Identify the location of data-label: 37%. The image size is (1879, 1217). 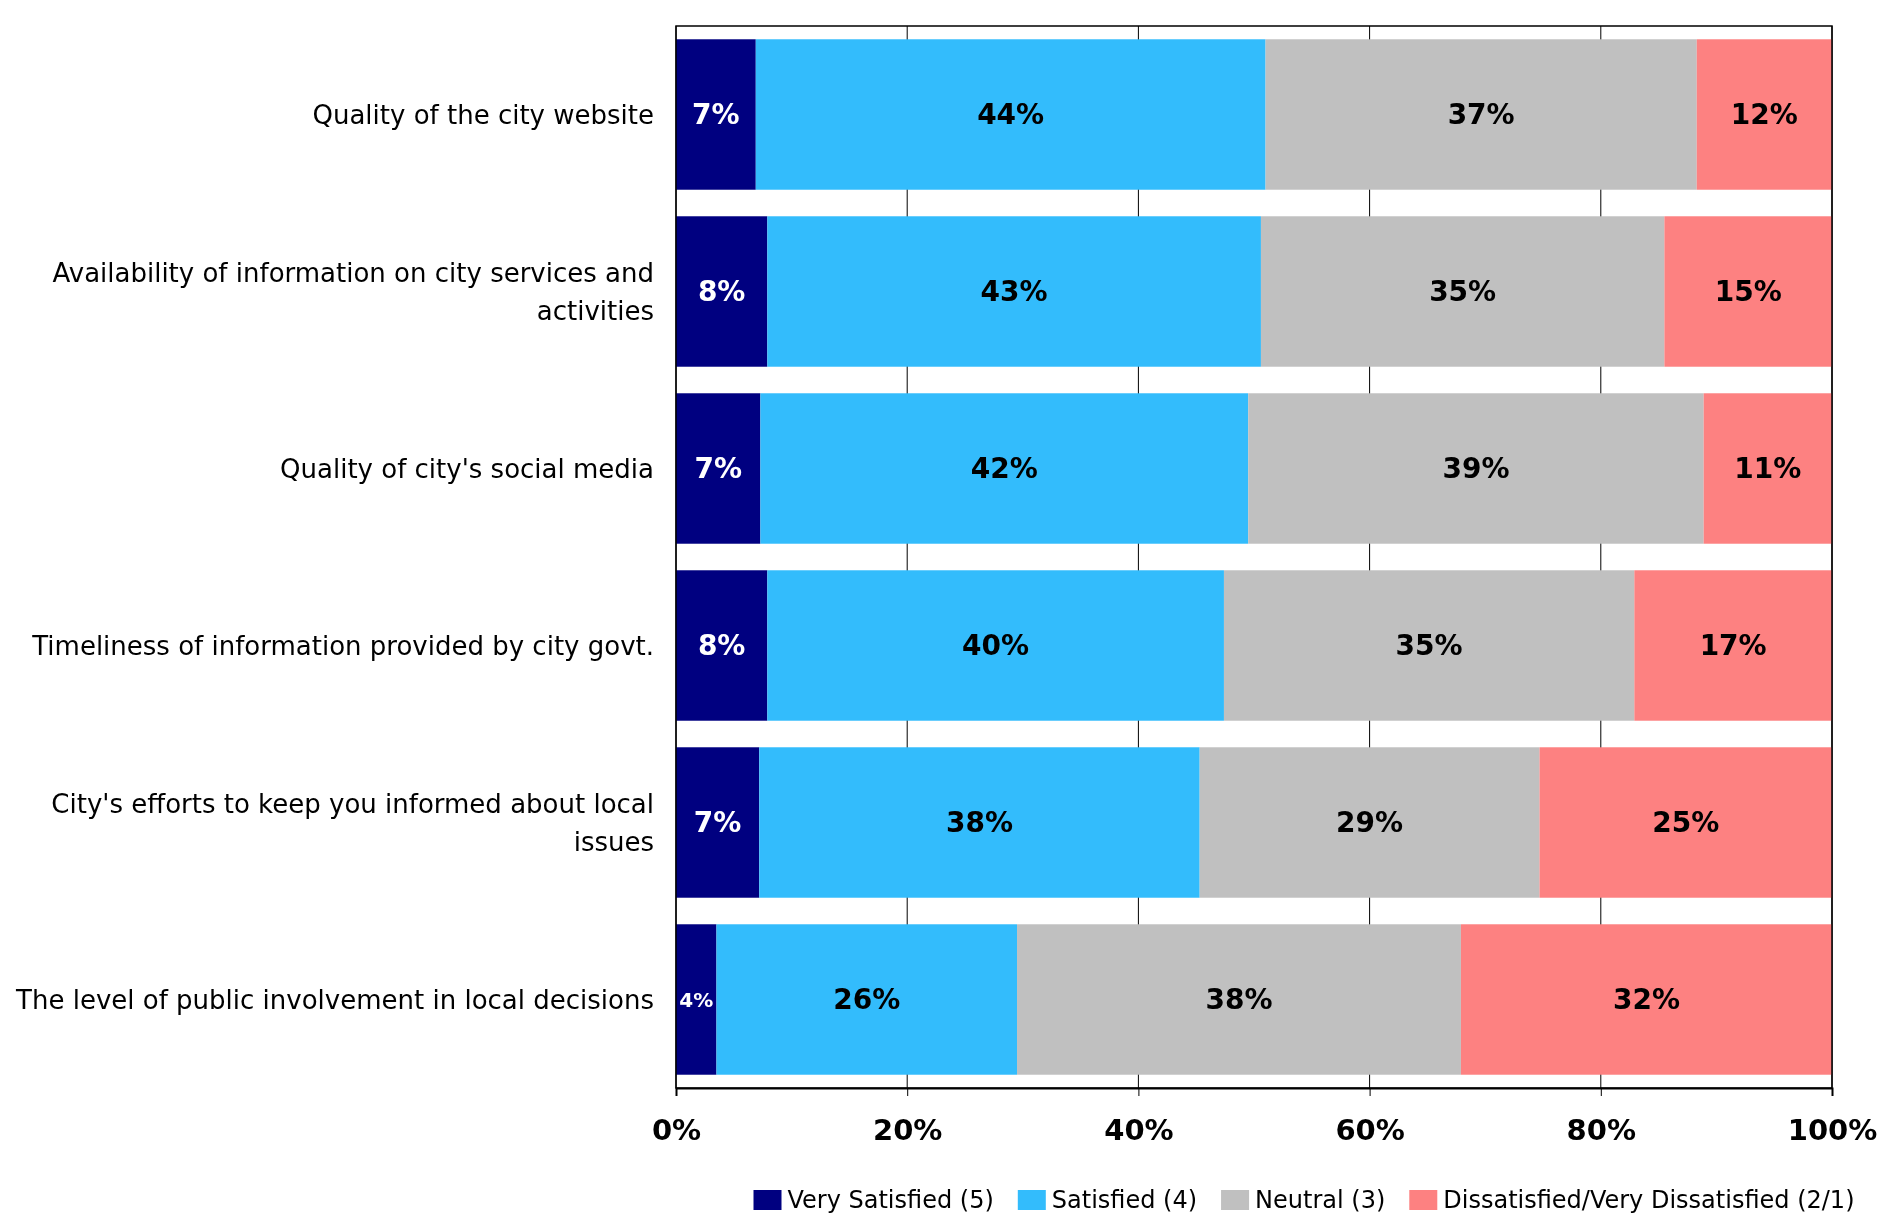
(1481, 114).